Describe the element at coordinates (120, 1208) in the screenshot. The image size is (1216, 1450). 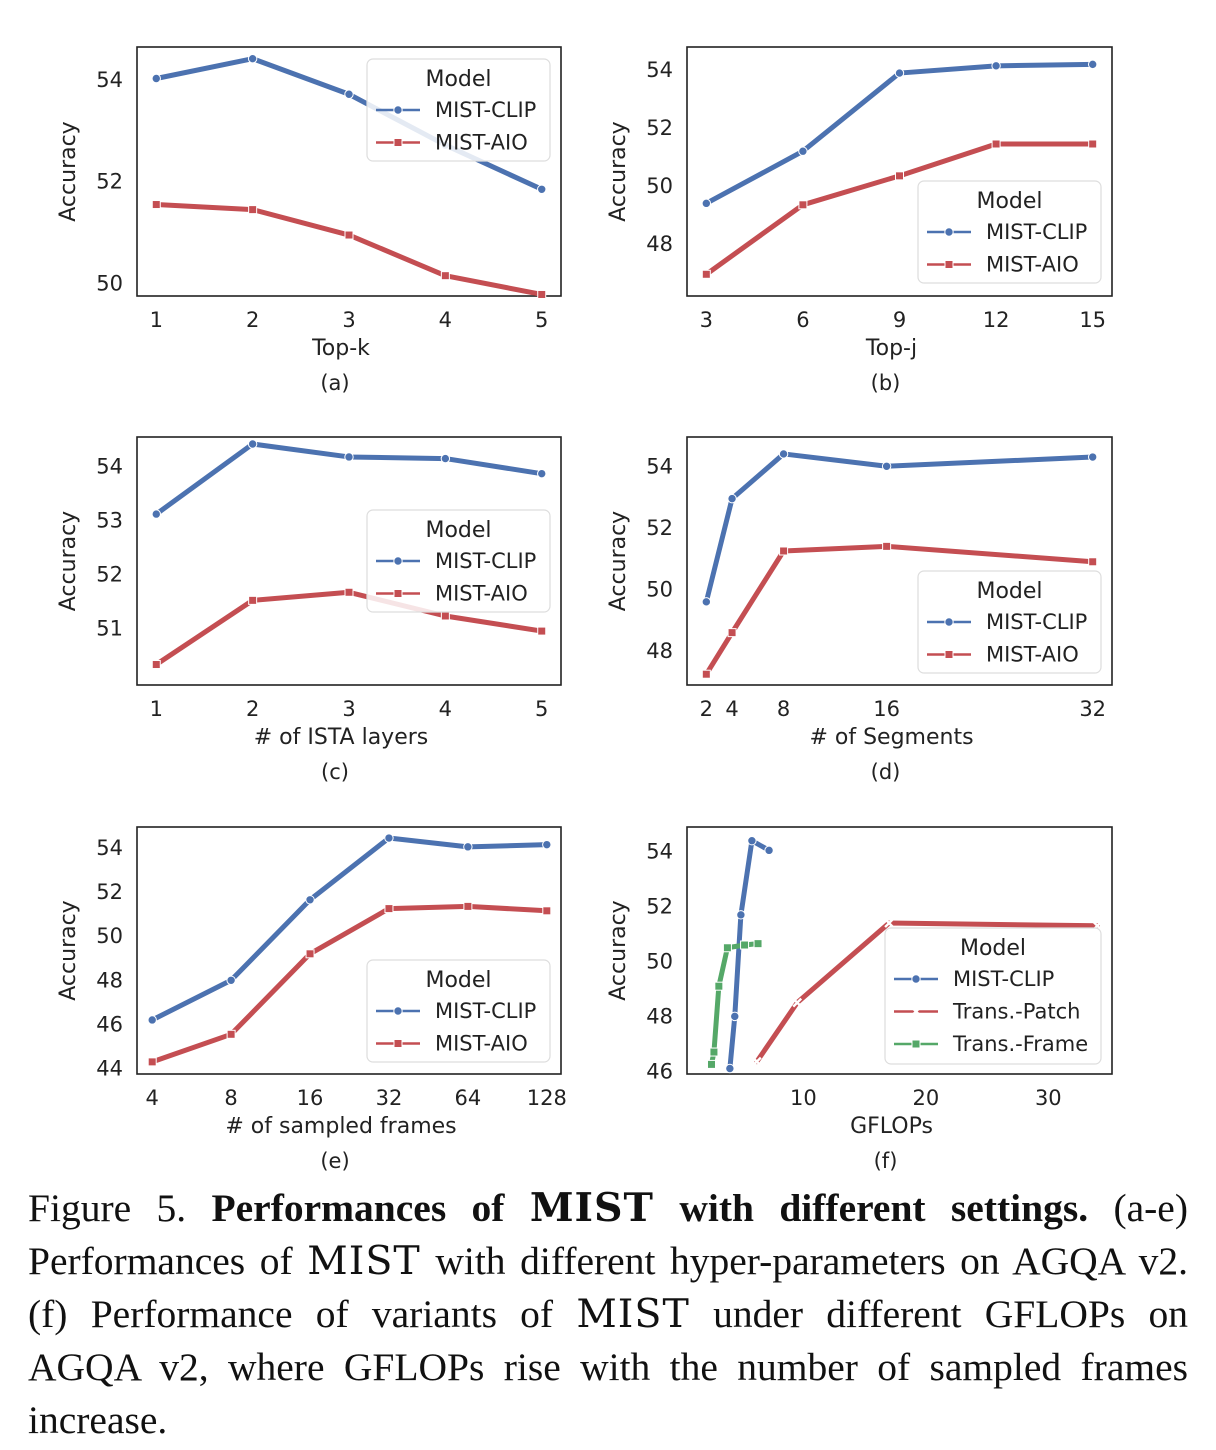
I see `caption-prefix: Figure 5.` at that location.